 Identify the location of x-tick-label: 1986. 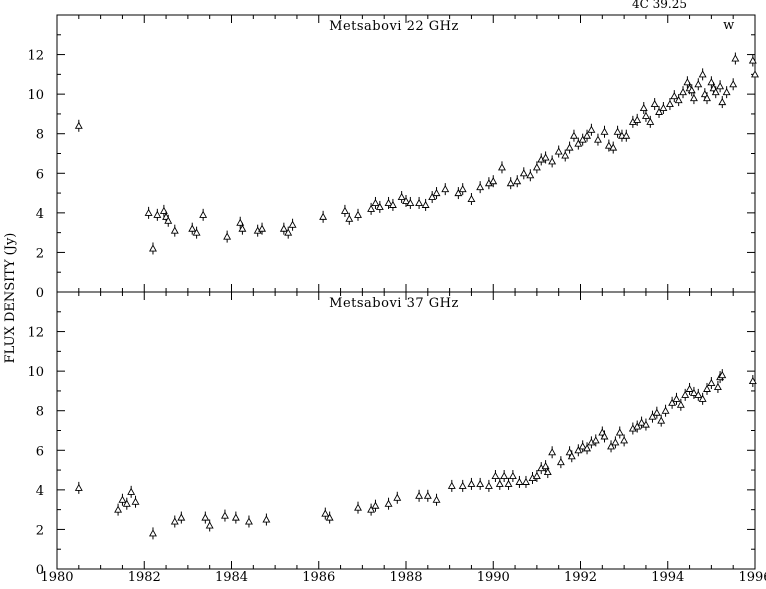
(318, 577).